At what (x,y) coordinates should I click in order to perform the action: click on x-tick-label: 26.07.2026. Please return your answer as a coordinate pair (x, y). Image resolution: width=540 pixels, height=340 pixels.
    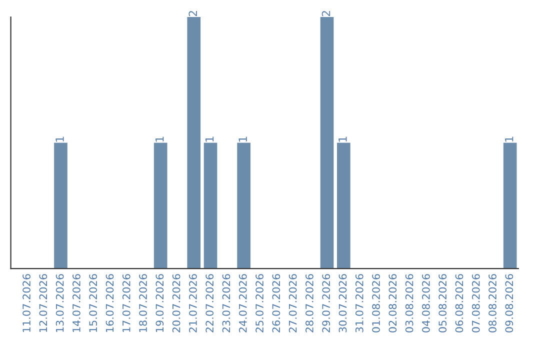
    Looking at the image, I should click on (276, 303).